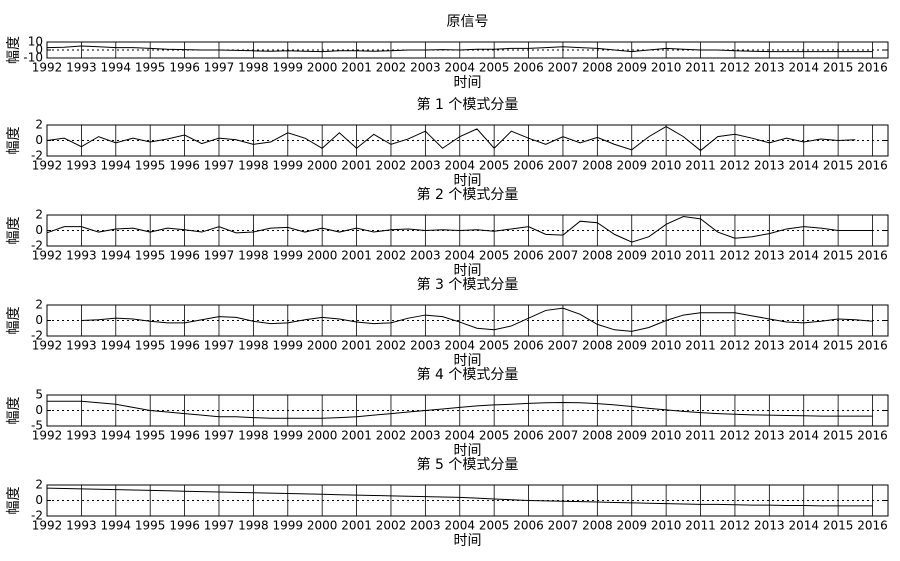 The width and height of the screenshot is (900, 561). I want to click on x-tick-label: 1992, so click(47, 256).